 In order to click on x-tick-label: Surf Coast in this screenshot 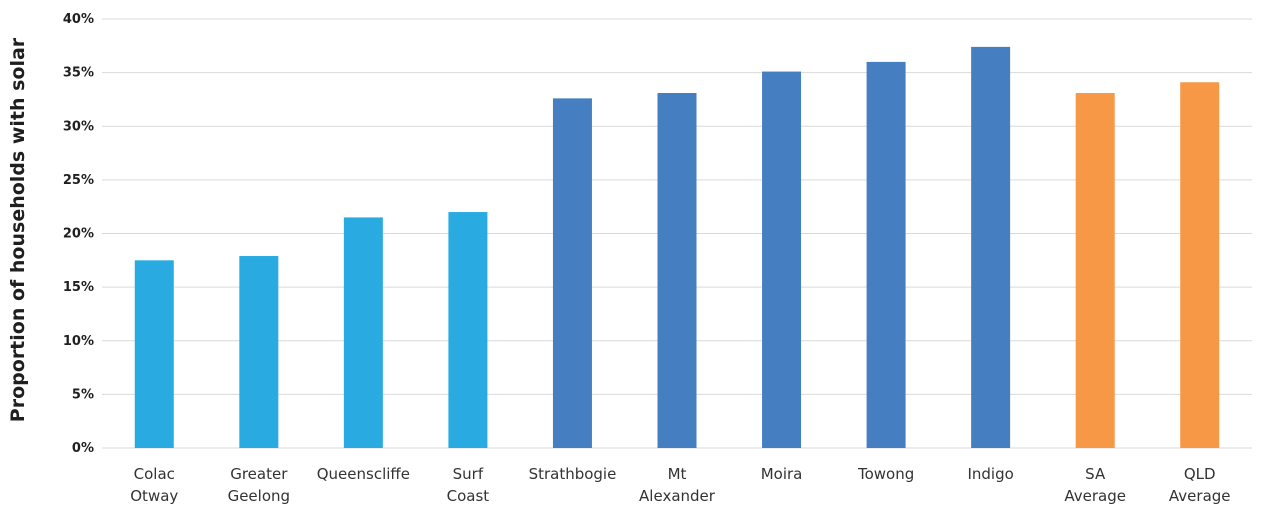, I will do `click(468, 485)`.